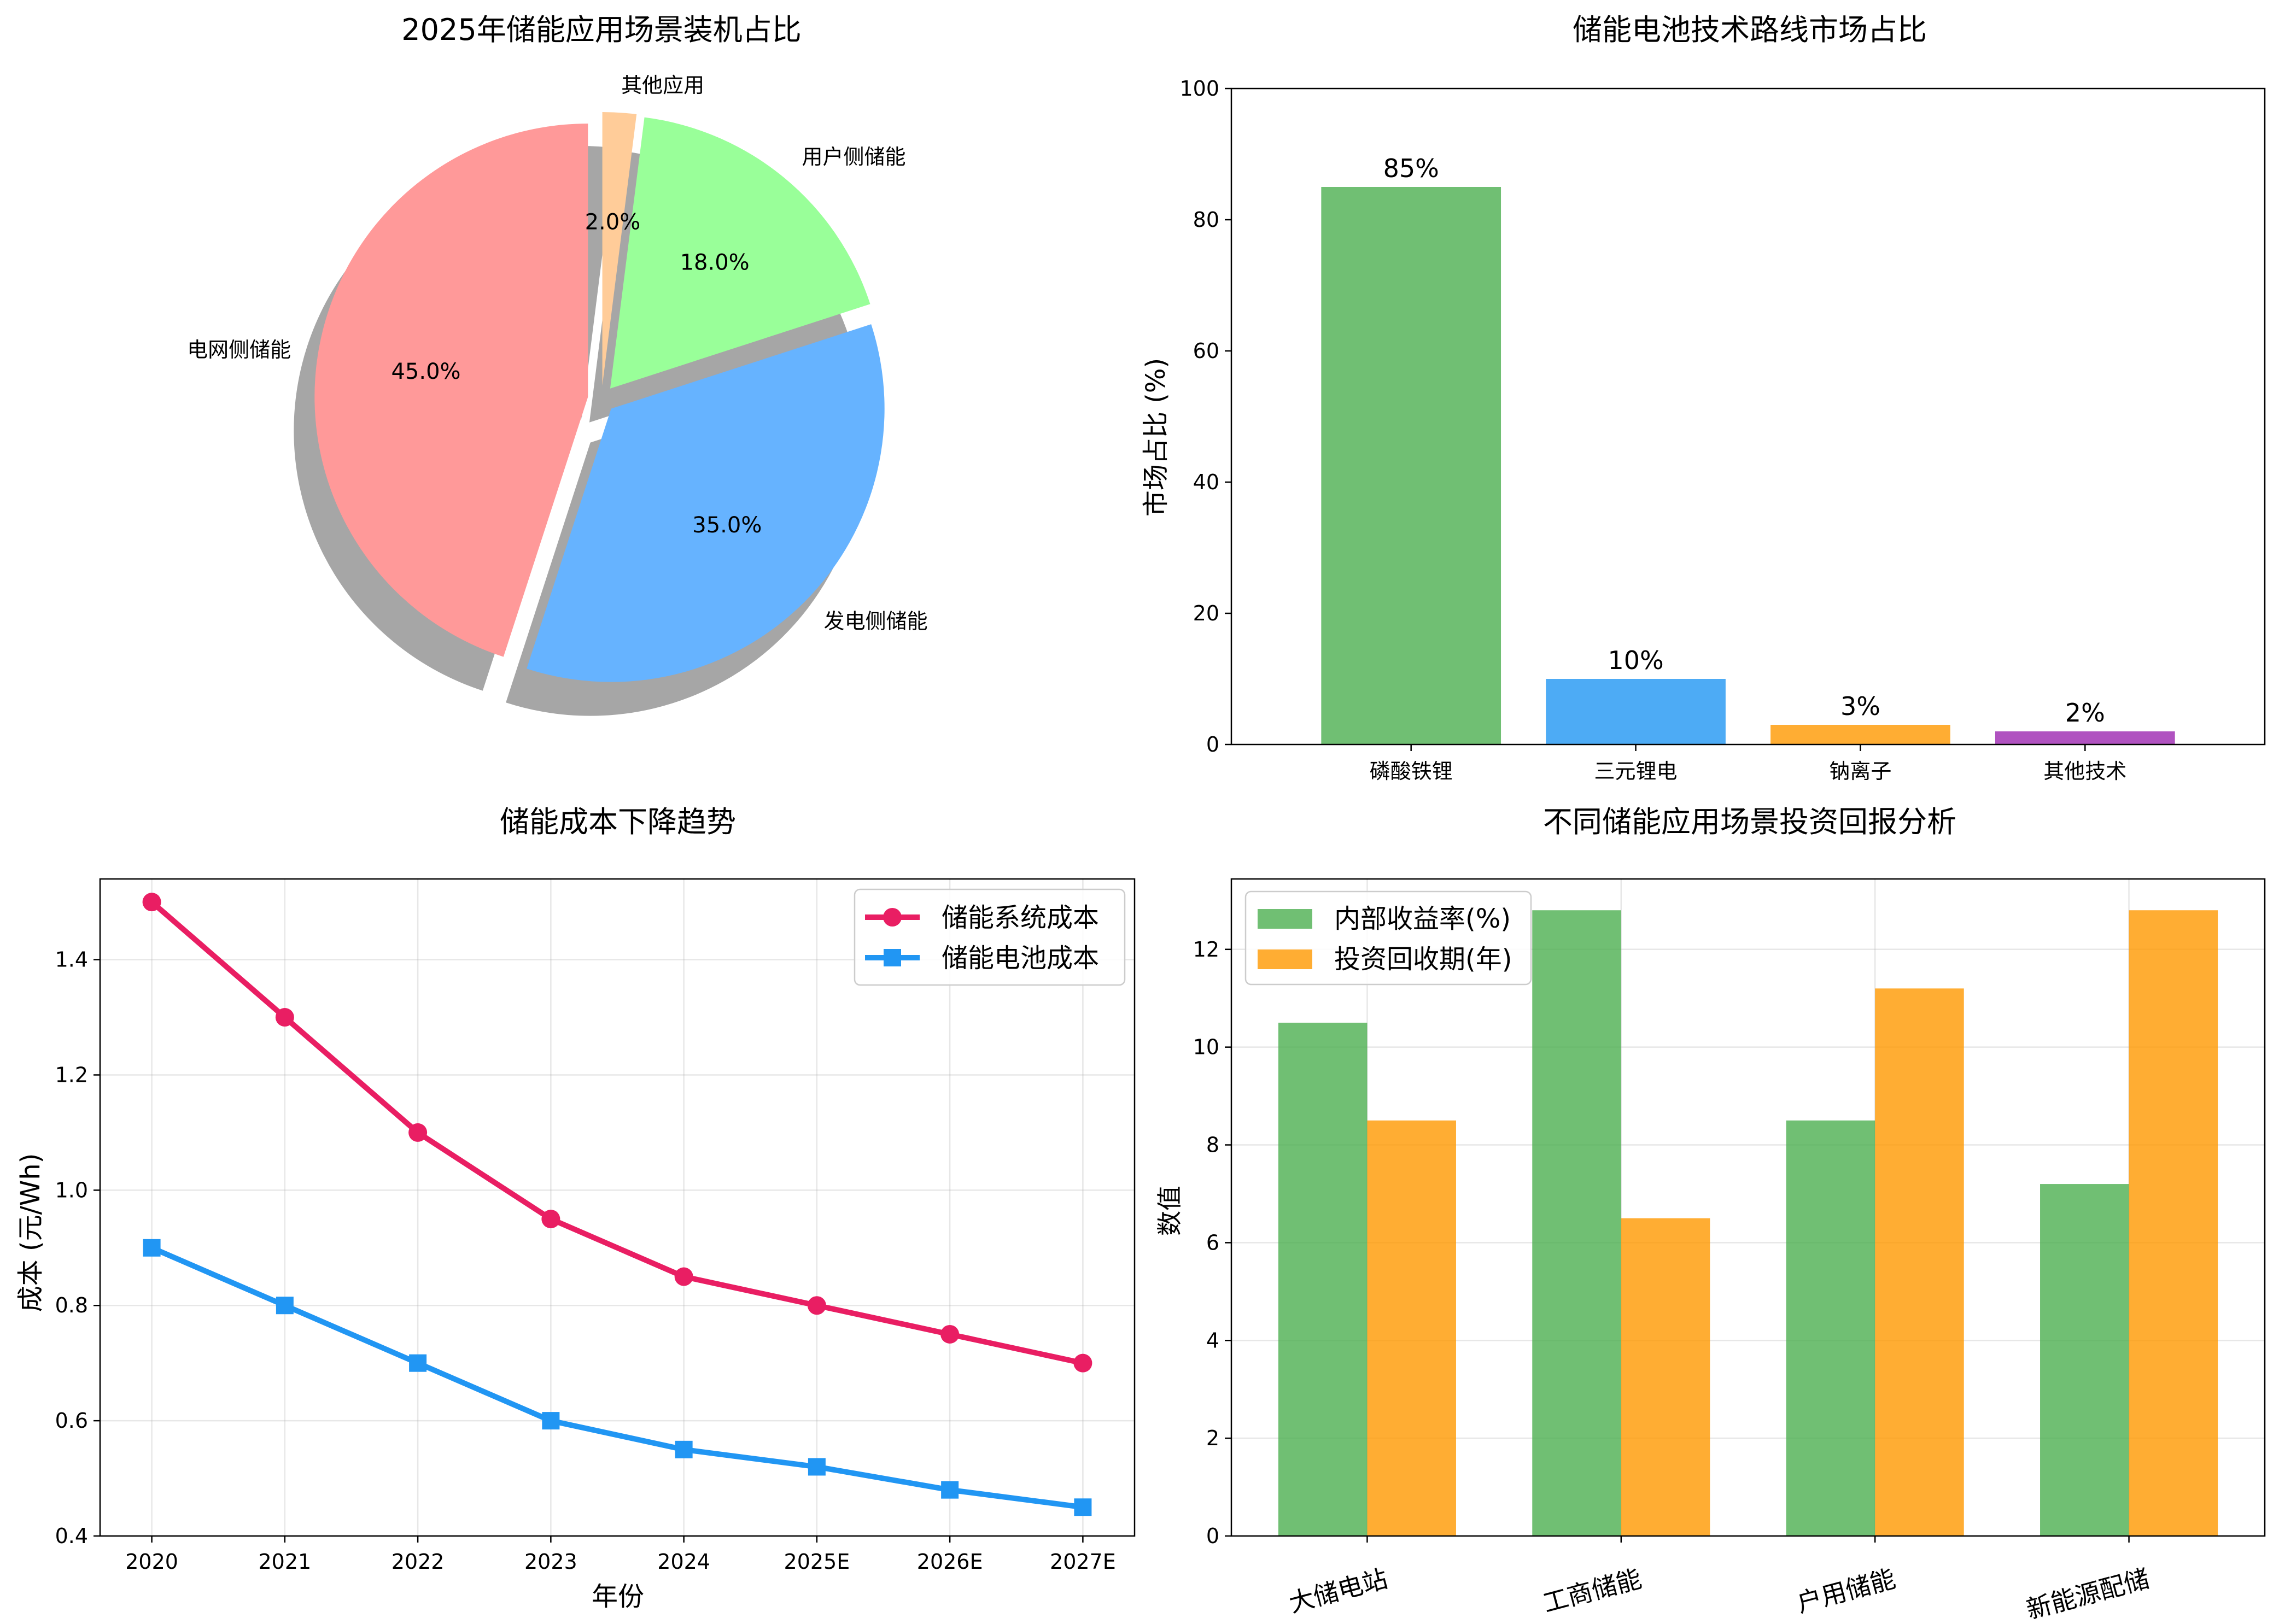 The height and width of the screenshot is (1624, 2279). I want to click on y-tick-label: 60, so click(1206, 351).